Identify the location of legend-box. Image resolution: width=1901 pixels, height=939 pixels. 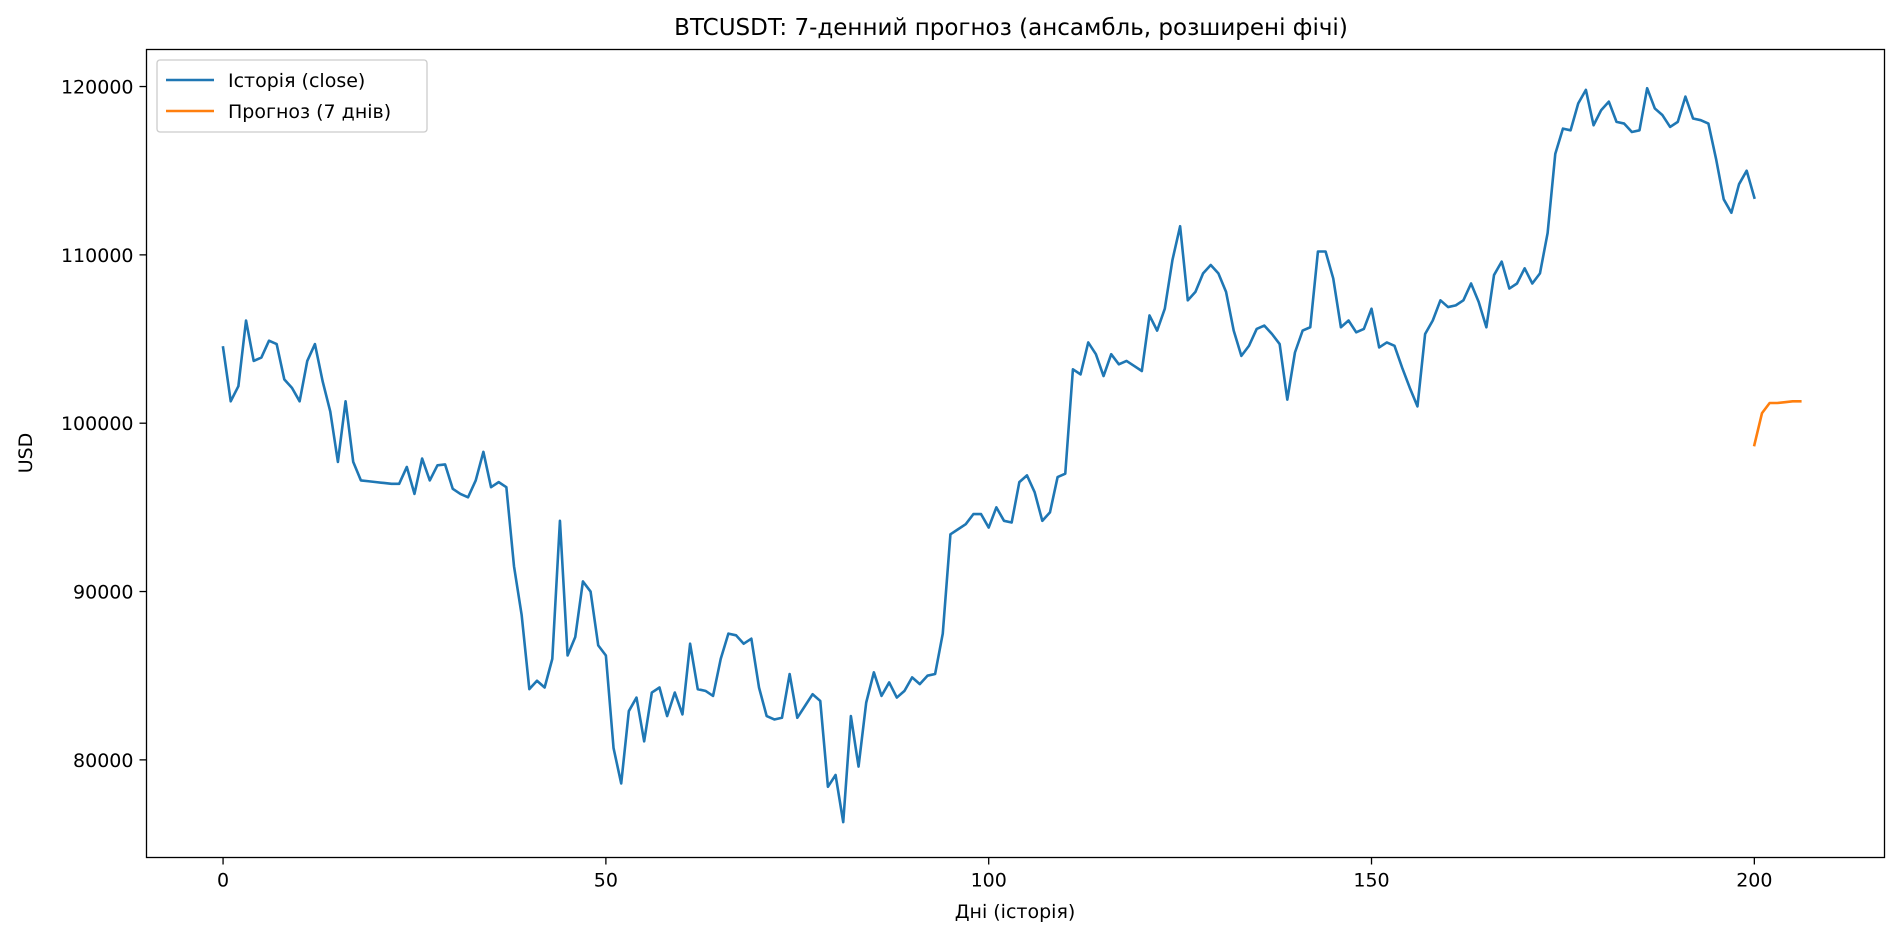
(292, 96).